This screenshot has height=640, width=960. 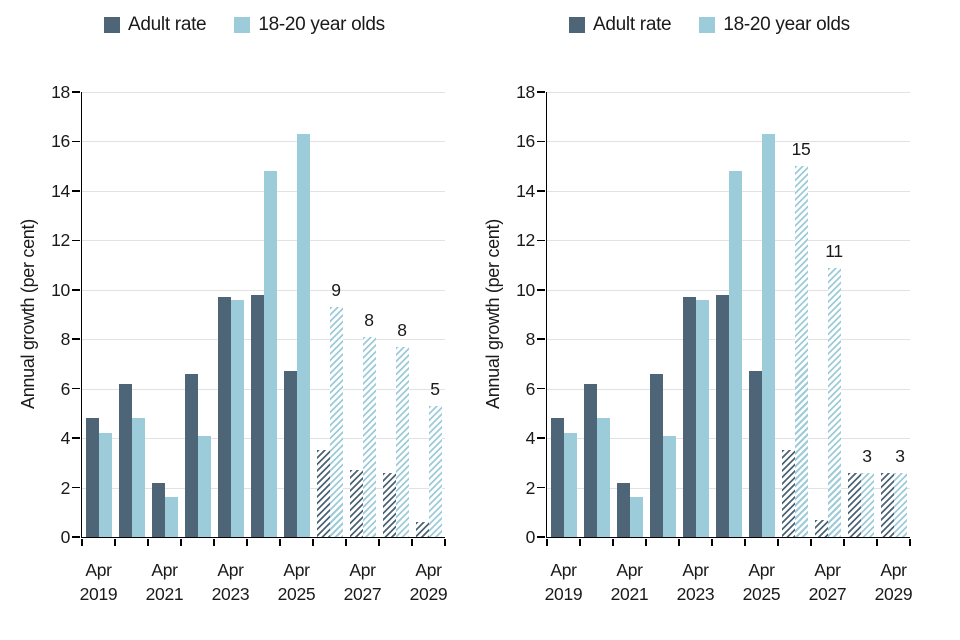 I want to click on y-tick-label: 8, so click(x=65, y=339).